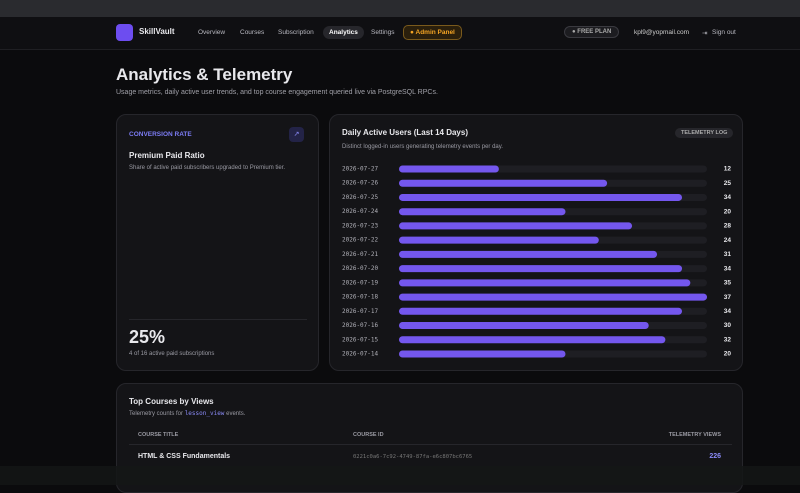 The image size is (800, 493). Describe the element at coordinates (360, 311) in the screenshot. I see `date-label: 2026-07-17` at that location.